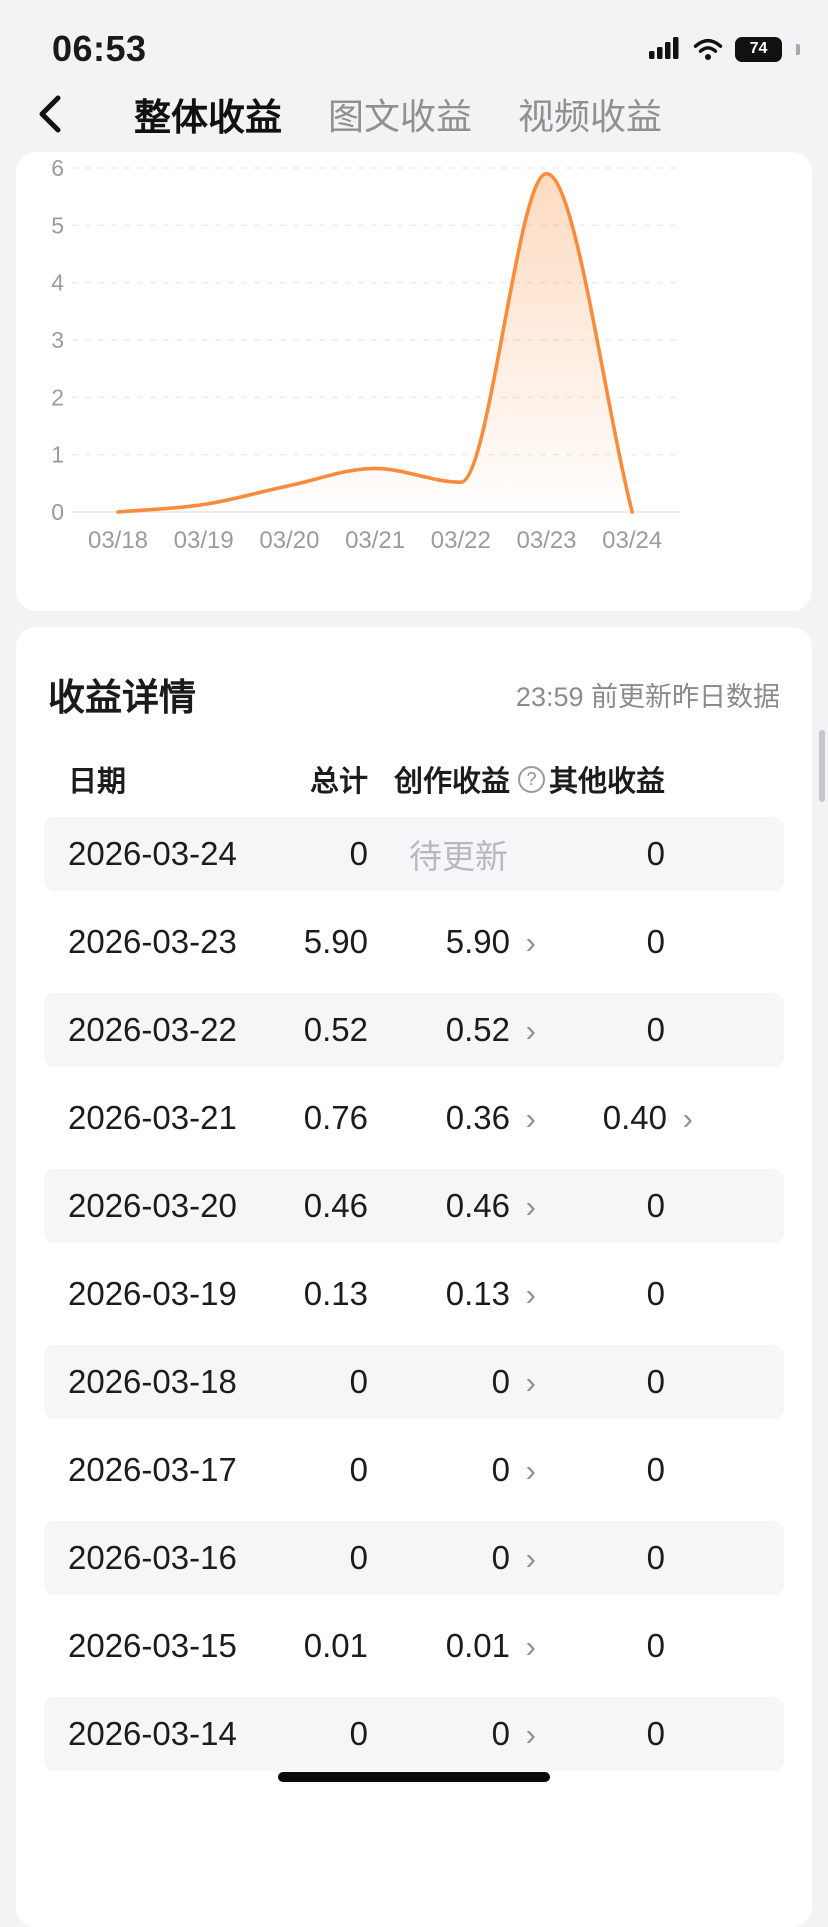  Describe the element at coordinates (122, 697) in the screenshot. I see `section-title: 收益详情` at that location.